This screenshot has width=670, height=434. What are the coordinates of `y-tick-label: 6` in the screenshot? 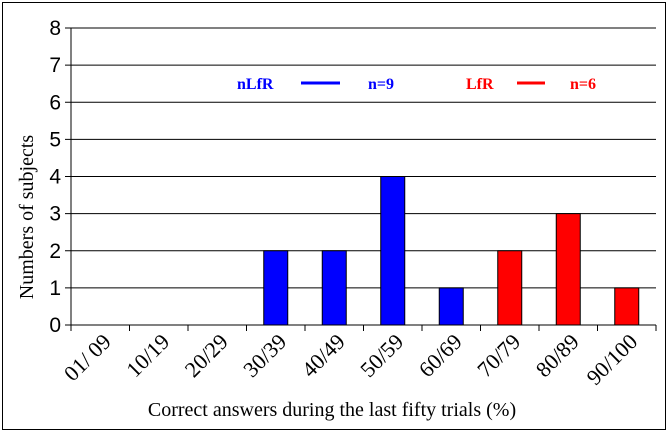 It's located at (55, 102).